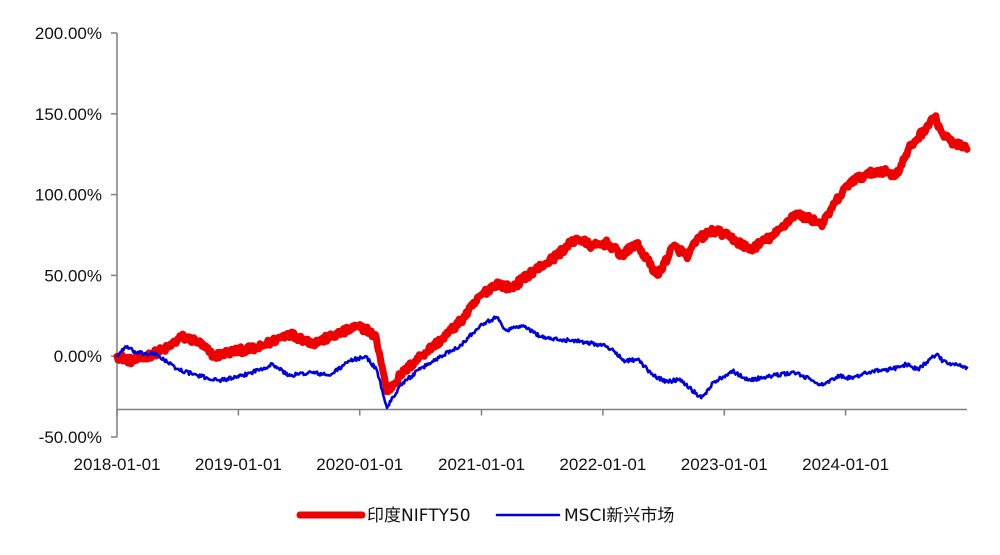 Image resolution: width=1000 pixels, height=555 pixels. What do you see at coordinates (359, 464) in the screenshot?
I see `x-tick-label: 2020-01-01` at bounding box center [359, 464].